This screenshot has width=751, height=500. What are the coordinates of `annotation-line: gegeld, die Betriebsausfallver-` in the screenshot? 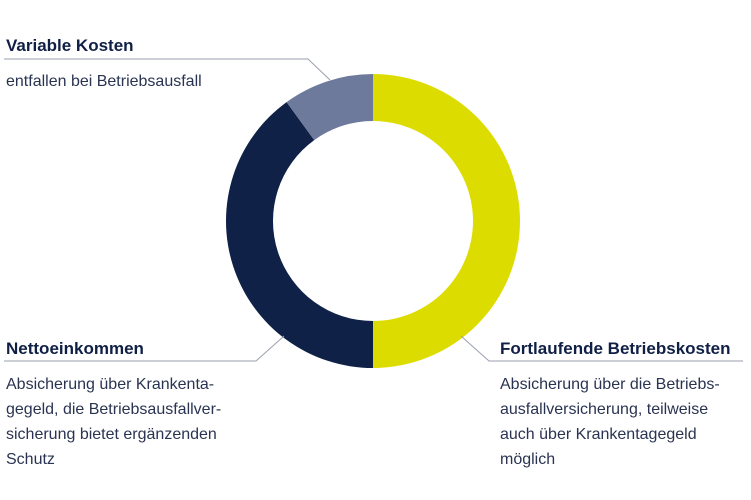 It's located at (114, 409).